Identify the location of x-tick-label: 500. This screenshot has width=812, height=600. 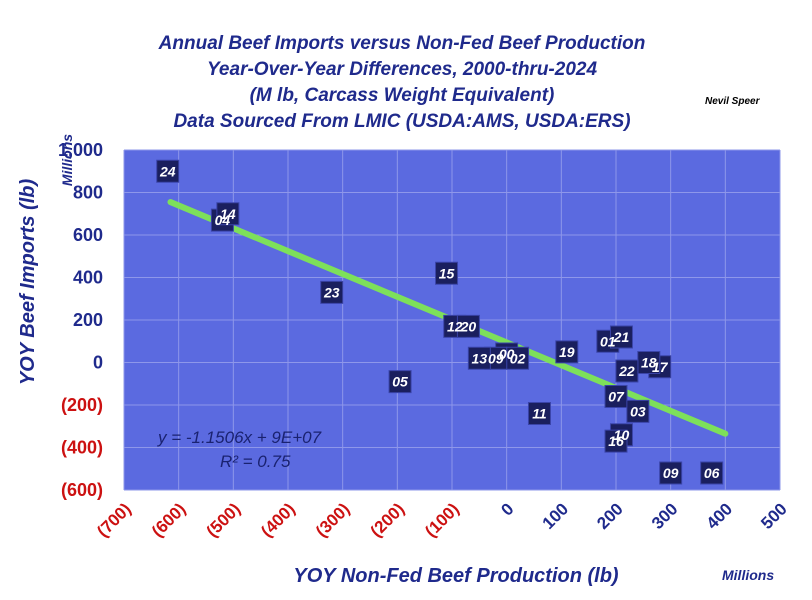
(773, 515).